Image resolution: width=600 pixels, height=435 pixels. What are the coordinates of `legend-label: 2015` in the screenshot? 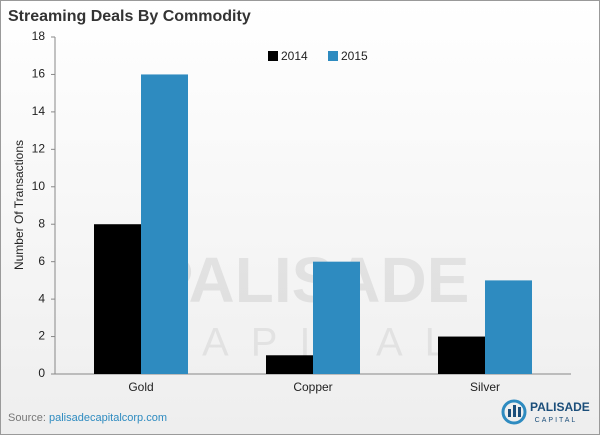 It's located at (354, 56).